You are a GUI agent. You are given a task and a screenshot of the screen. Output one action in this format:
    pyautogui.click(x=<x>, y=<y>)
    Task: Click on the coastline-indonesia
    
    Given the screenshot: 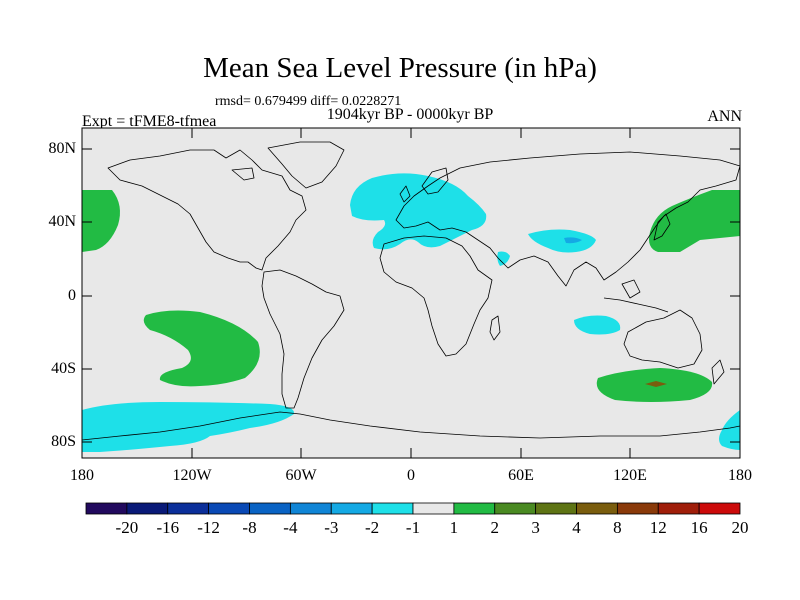 What is the action you would take?
    pyautogui.click(x=636, y=305)
    